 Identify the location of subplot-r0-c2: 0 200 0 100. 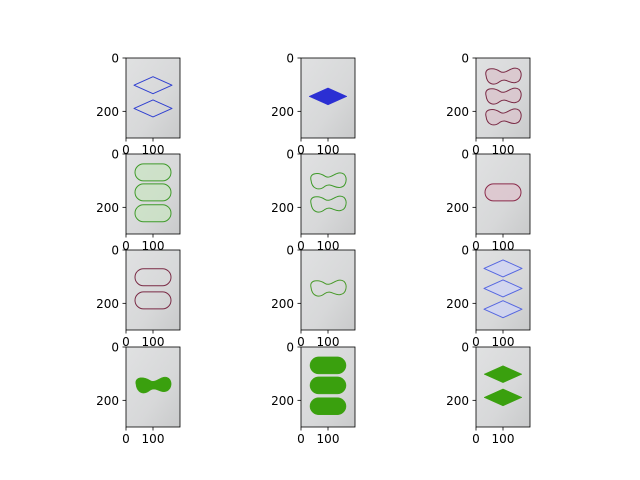
(488, 104).